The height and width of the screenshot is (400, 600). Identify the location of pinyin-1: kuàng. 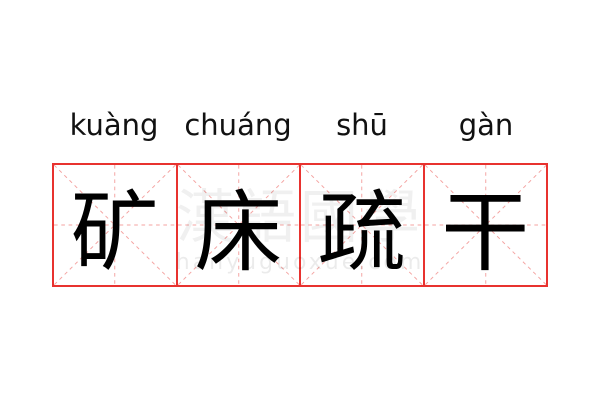
(114, 125).